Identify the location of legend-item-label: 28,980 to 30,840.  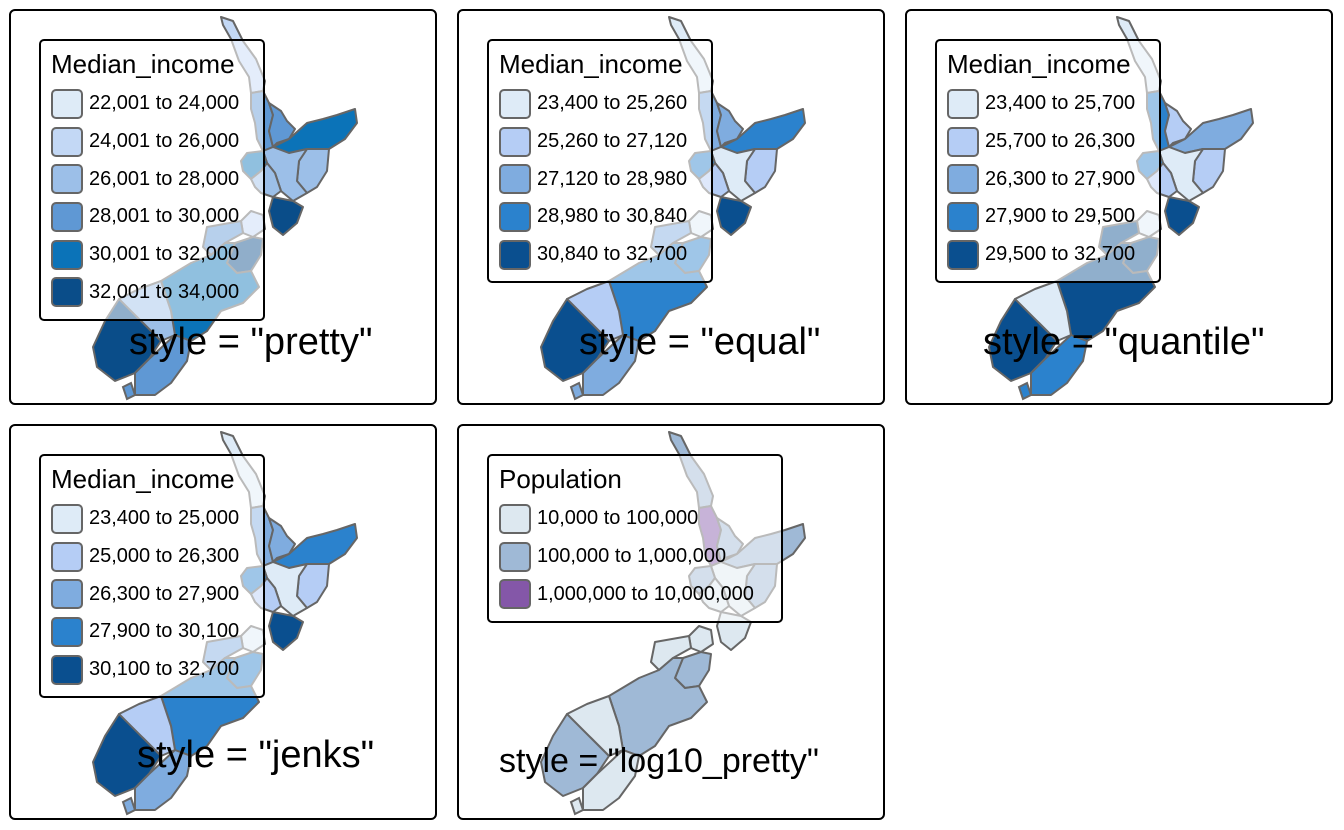
(612, 216).